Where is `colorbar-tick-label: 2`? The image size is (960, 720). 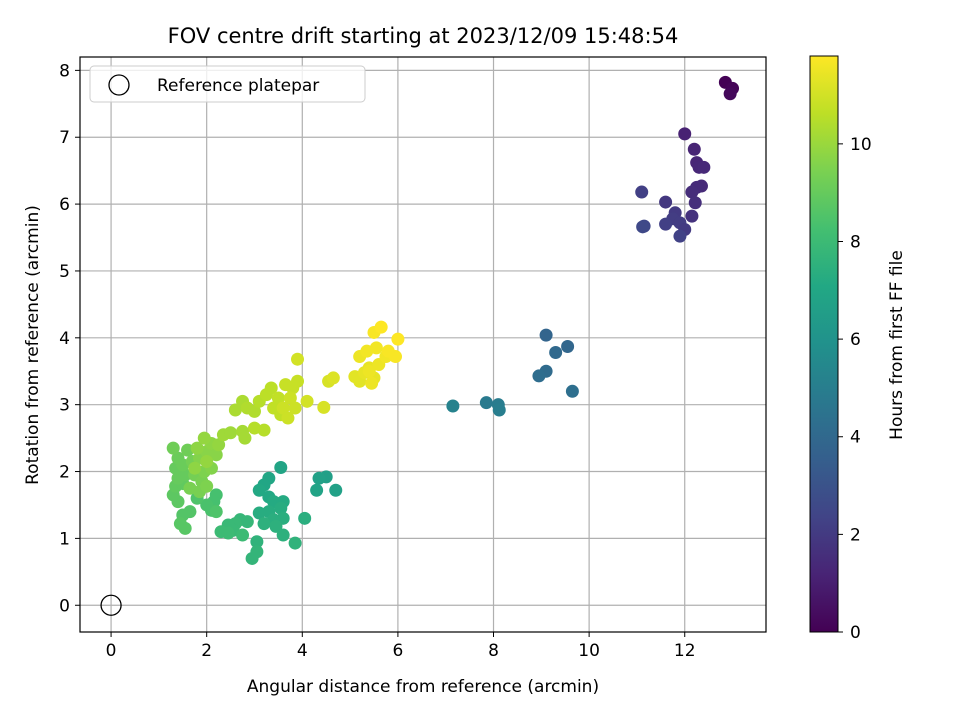 colorbar-tick-label: 2 is located at coordinates (855, 535).